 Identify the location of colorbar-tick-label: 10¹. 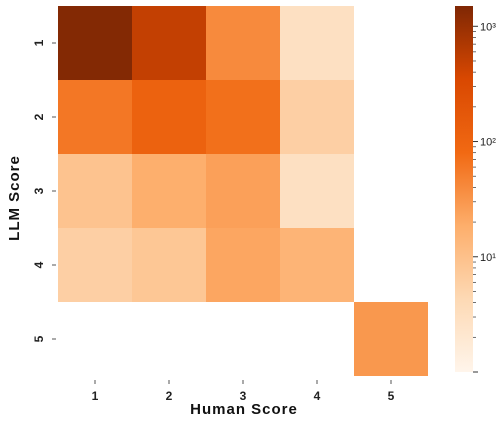
(488, 258).